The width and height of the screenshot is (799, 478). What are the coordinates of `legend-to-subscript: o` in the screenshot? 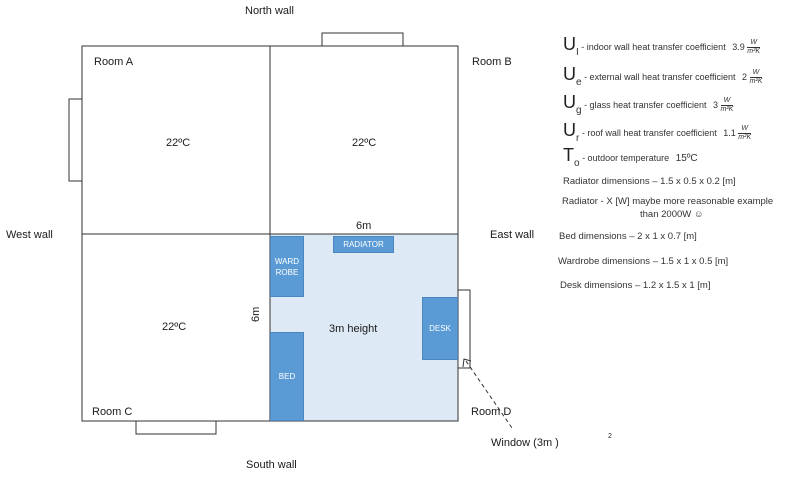 It's located at (577, 163).